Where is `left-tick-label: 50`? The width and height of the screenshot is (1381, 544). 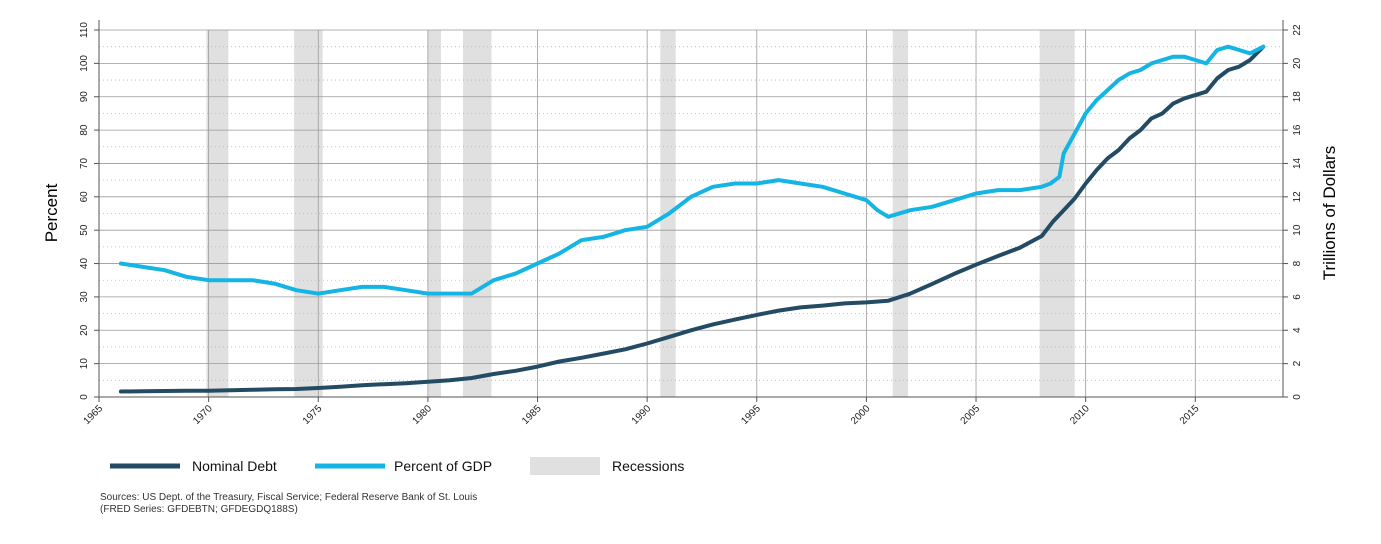 left-tick-label: 50 is located at coordinates (84, 230).